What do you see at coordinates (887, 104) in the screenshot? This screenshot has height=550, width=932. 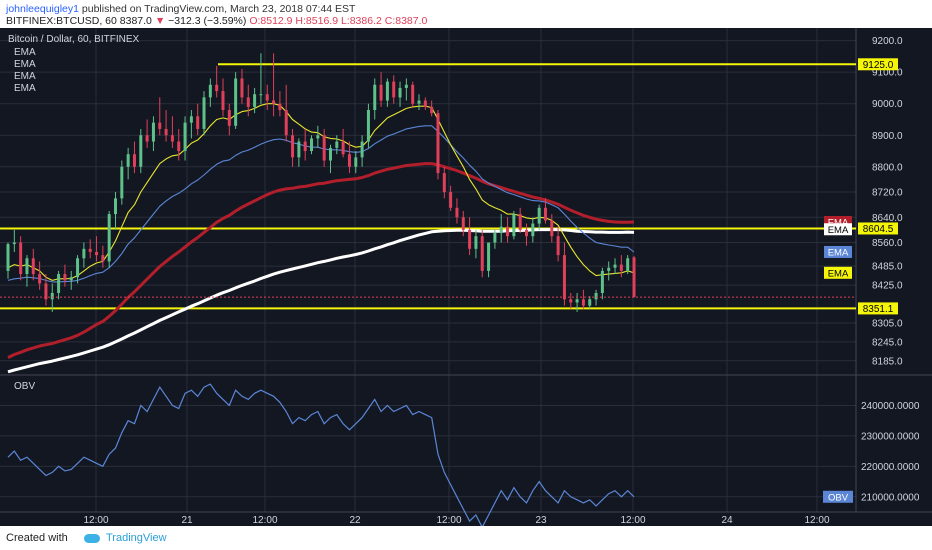 I see `price-tick-label: 9000.0` at bounding box center [887, 104].